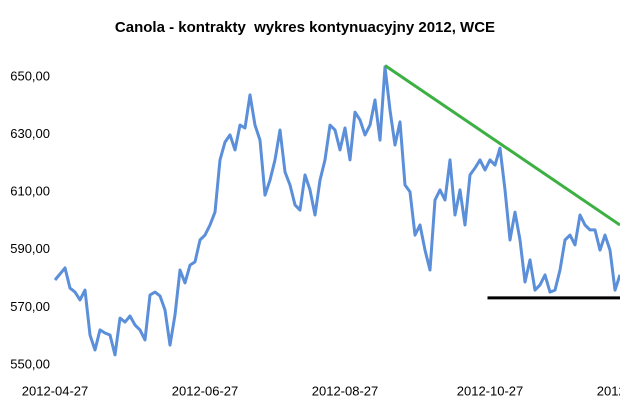 The image size is (620, 413). I want to click on y-tick-label: 630,00, so click(30, 133).